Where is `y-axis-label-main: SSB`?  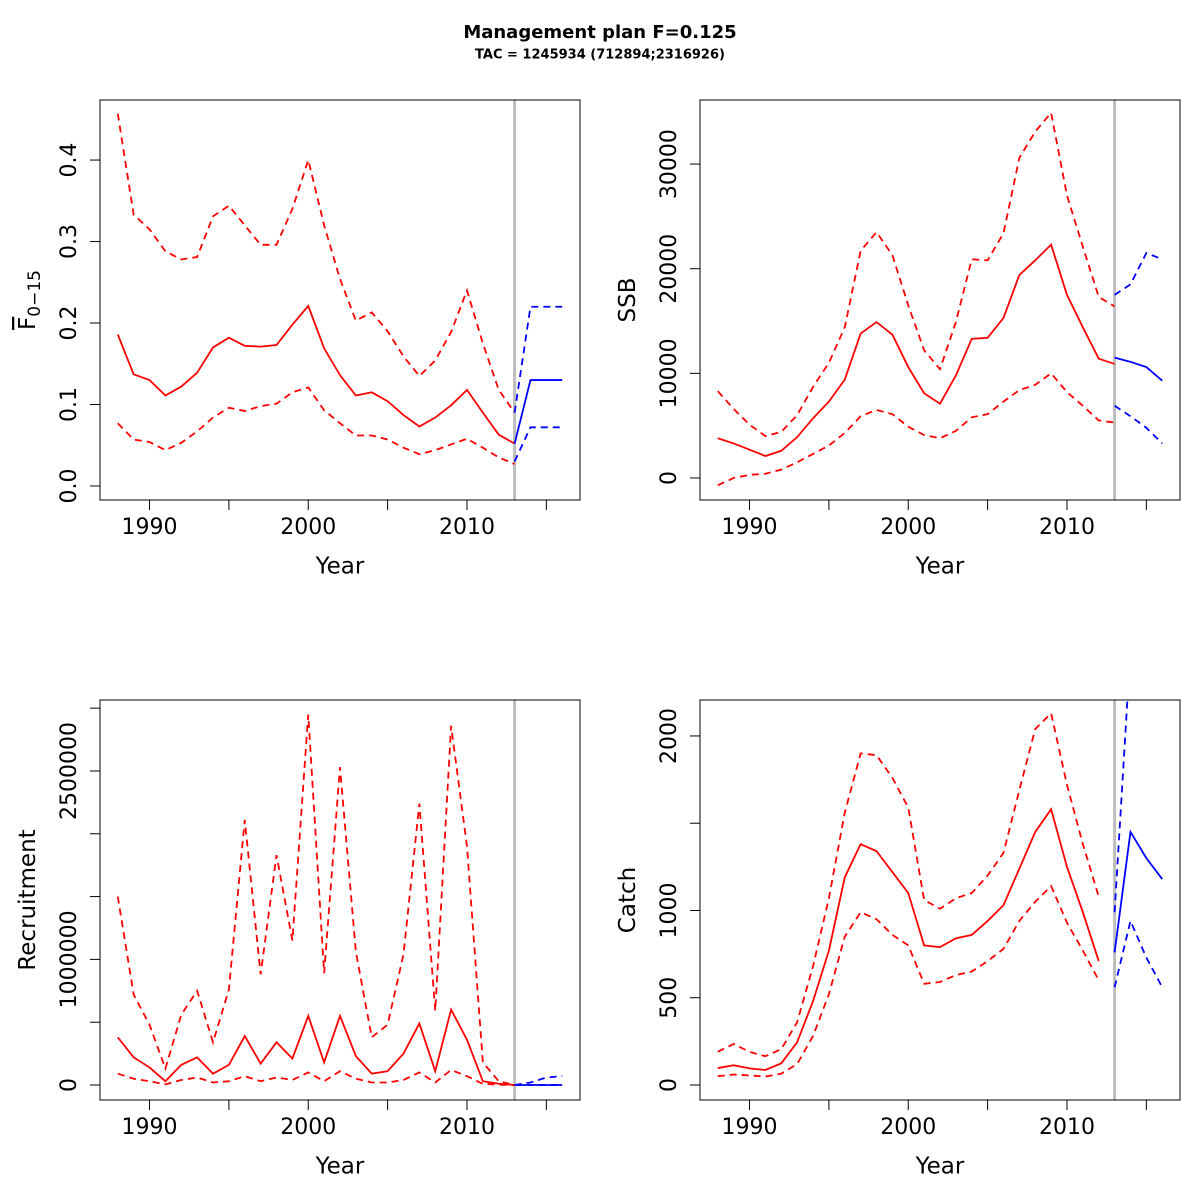
y-axis-label-main: SSB is located at coordinates (628, 300).